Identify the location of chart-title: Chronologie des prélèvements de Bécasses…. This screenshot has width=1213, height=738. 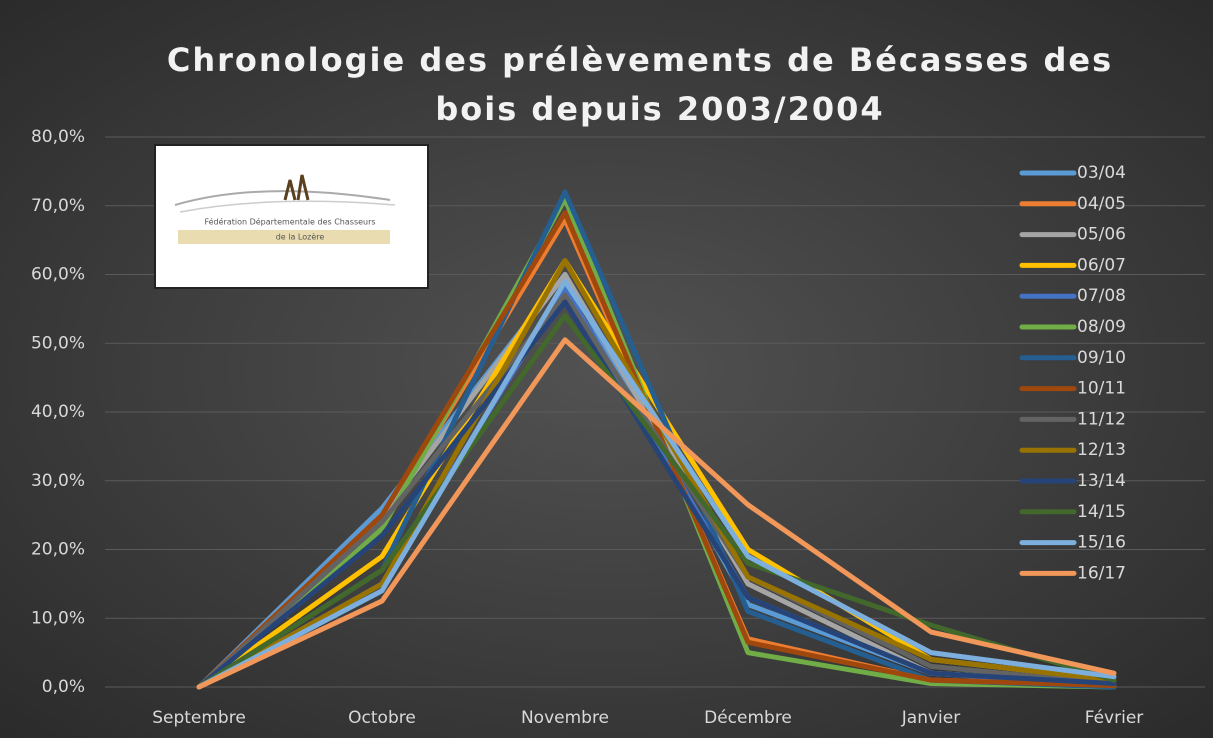
(640, 60).